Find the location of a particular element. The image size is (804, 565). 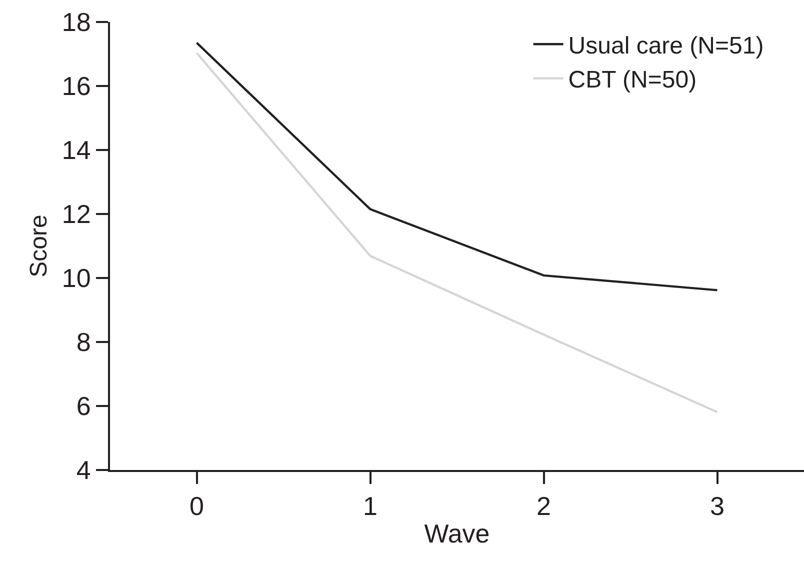

x-axis-title: Wave is located at coordinates (457, 533).